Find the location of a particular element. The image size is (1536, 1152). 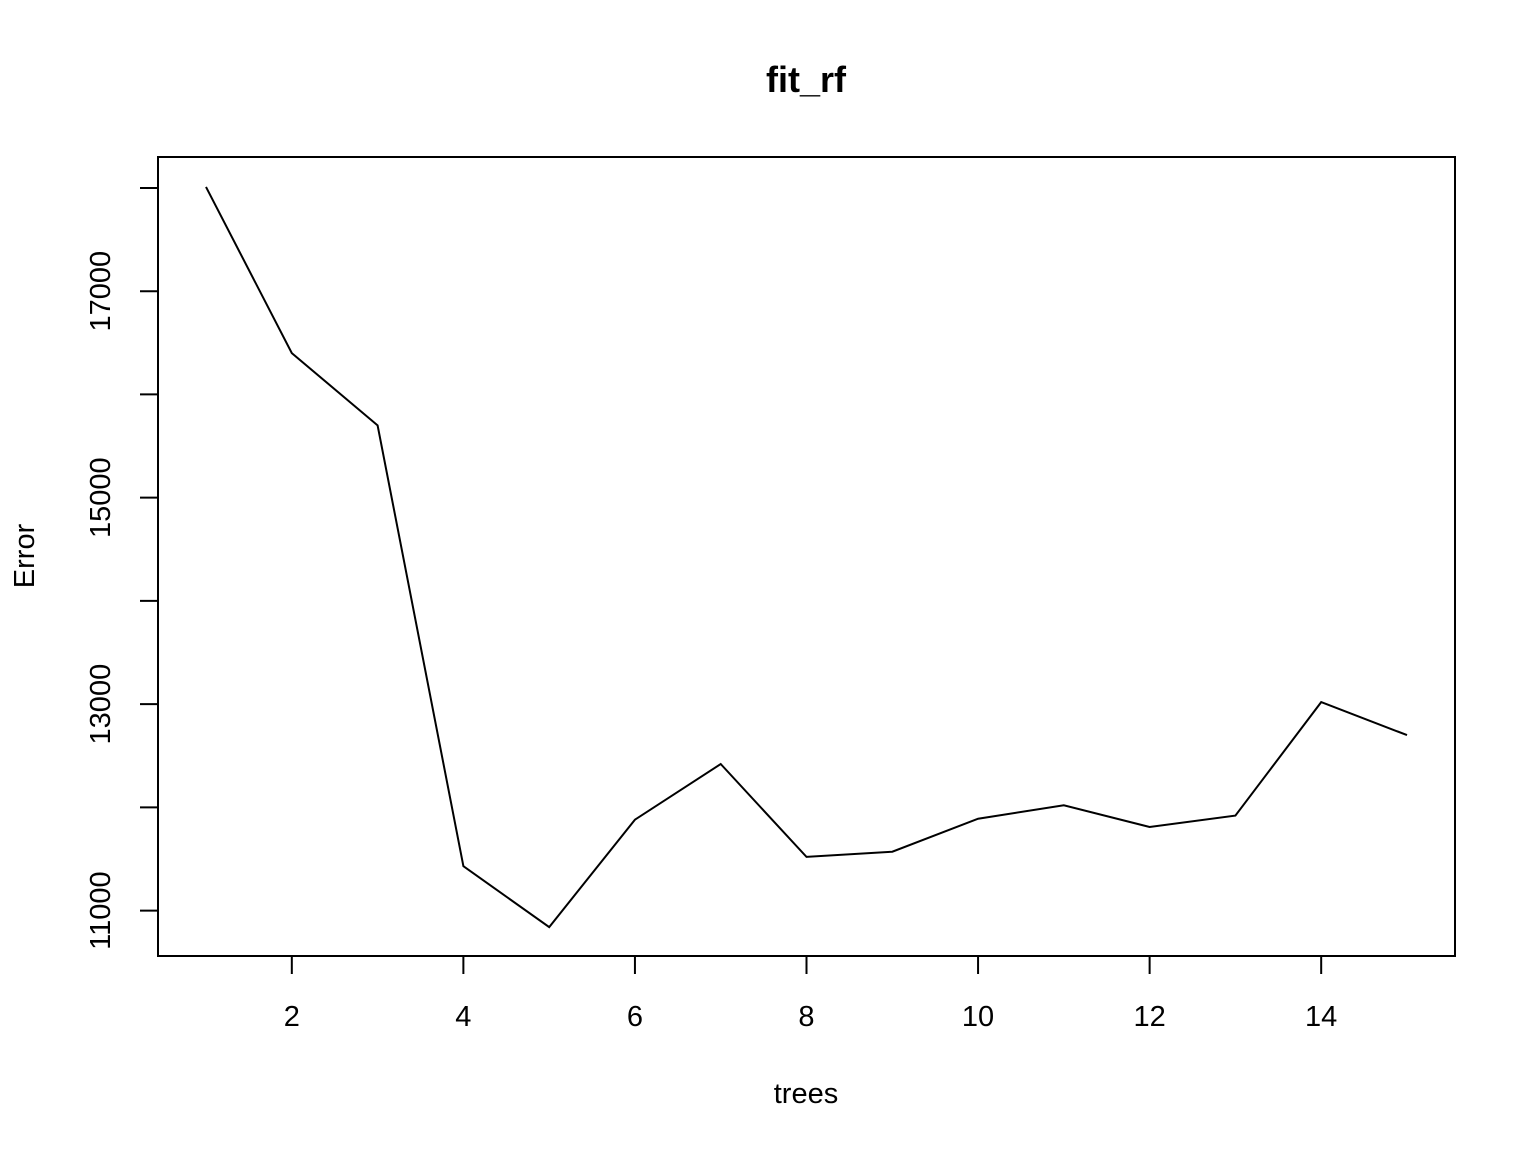

x-axis: 2 4 6 8 10 12 14 is located at coordinates (810, 994).